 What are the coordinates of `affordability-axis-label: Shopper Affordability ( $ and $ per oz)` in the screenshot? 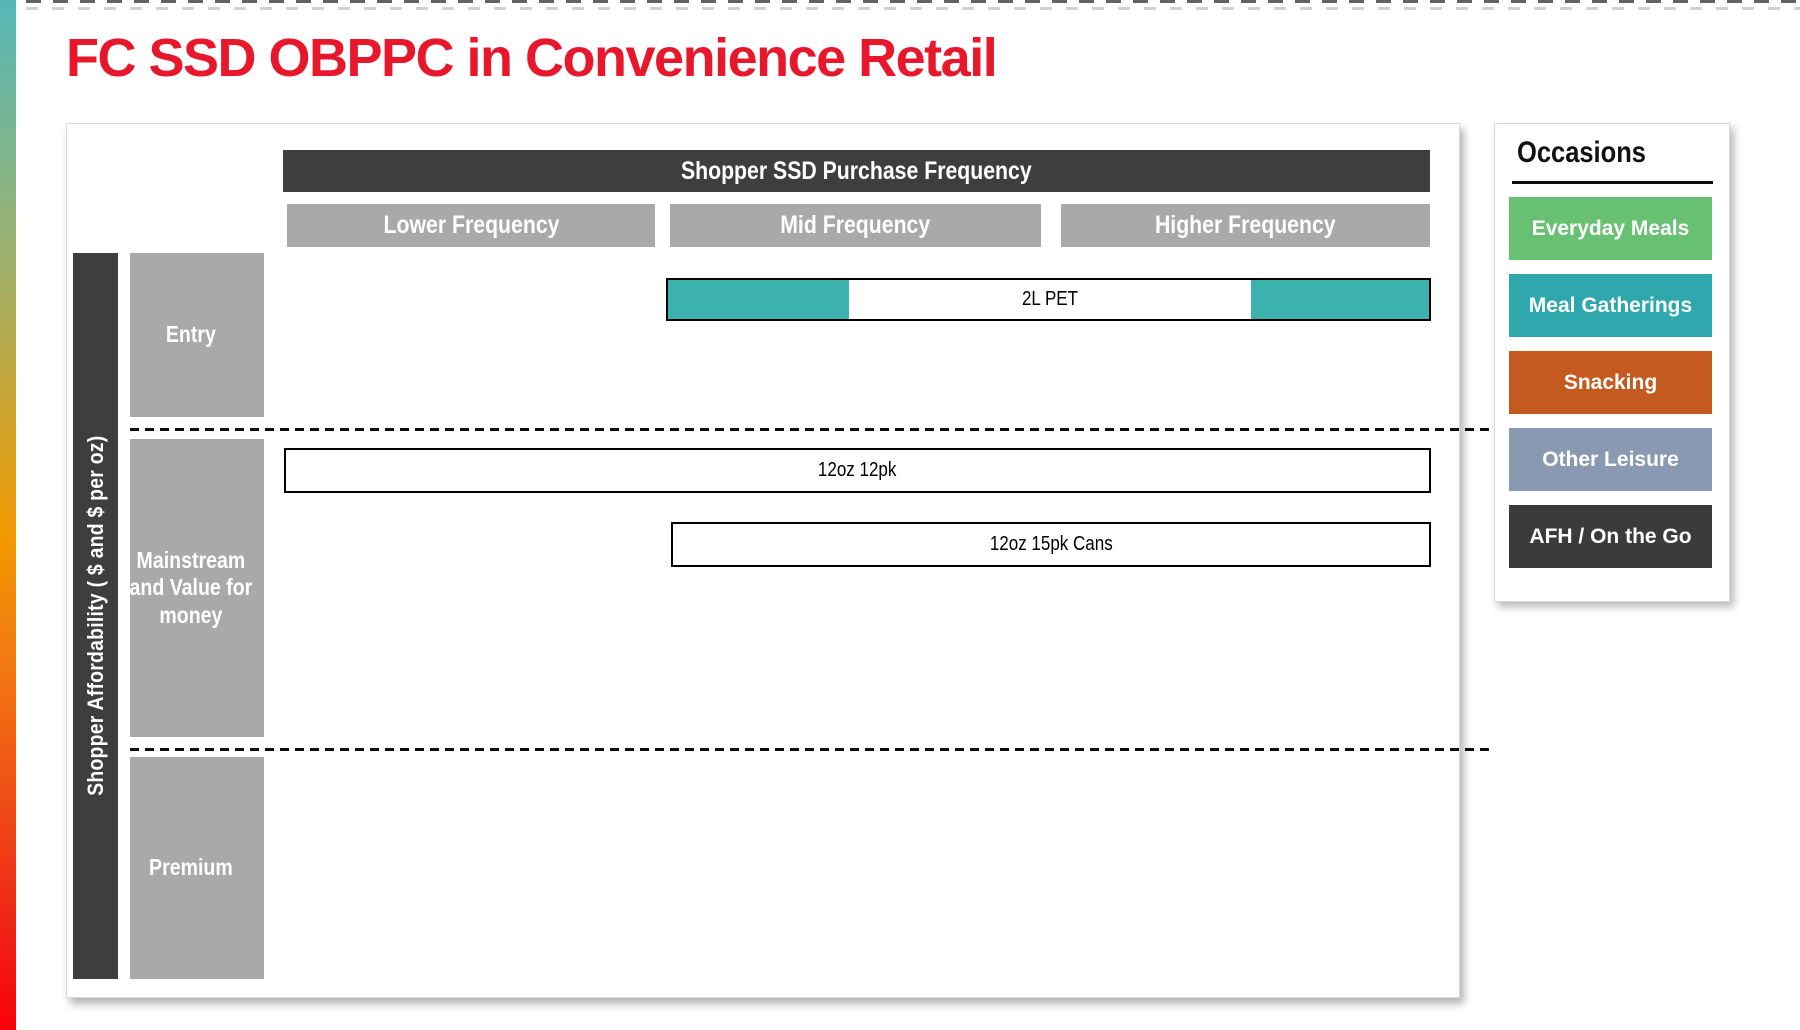 It's located at (95, 616).